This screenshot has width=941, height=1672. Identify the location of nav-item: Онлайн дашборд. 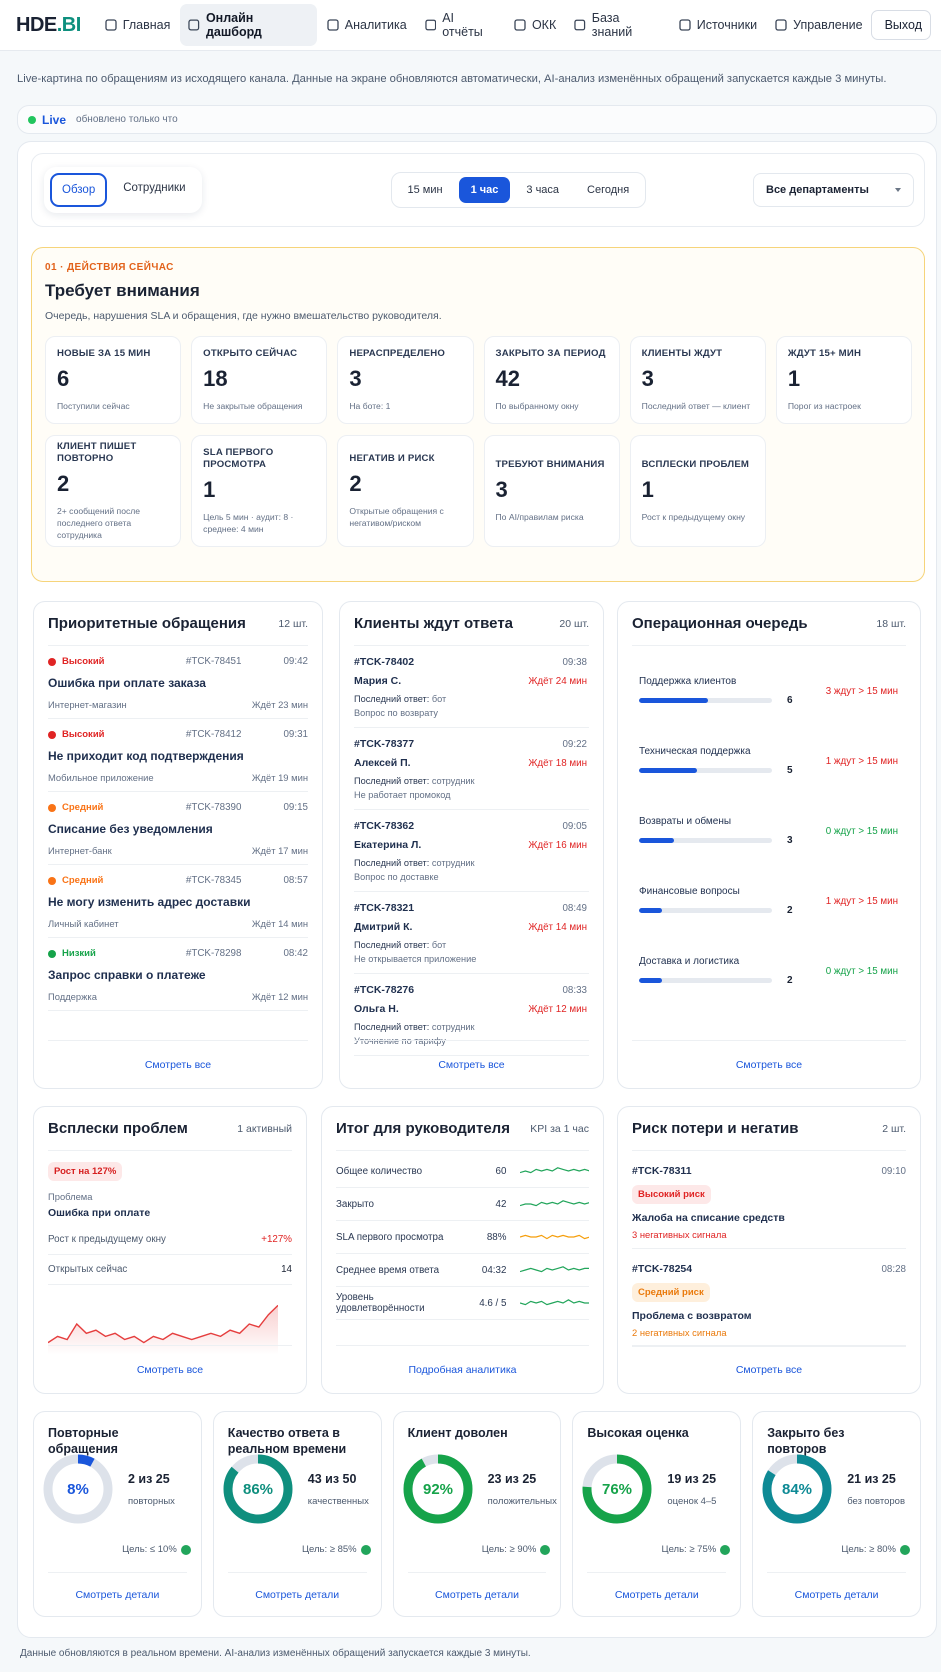
(248, 25).